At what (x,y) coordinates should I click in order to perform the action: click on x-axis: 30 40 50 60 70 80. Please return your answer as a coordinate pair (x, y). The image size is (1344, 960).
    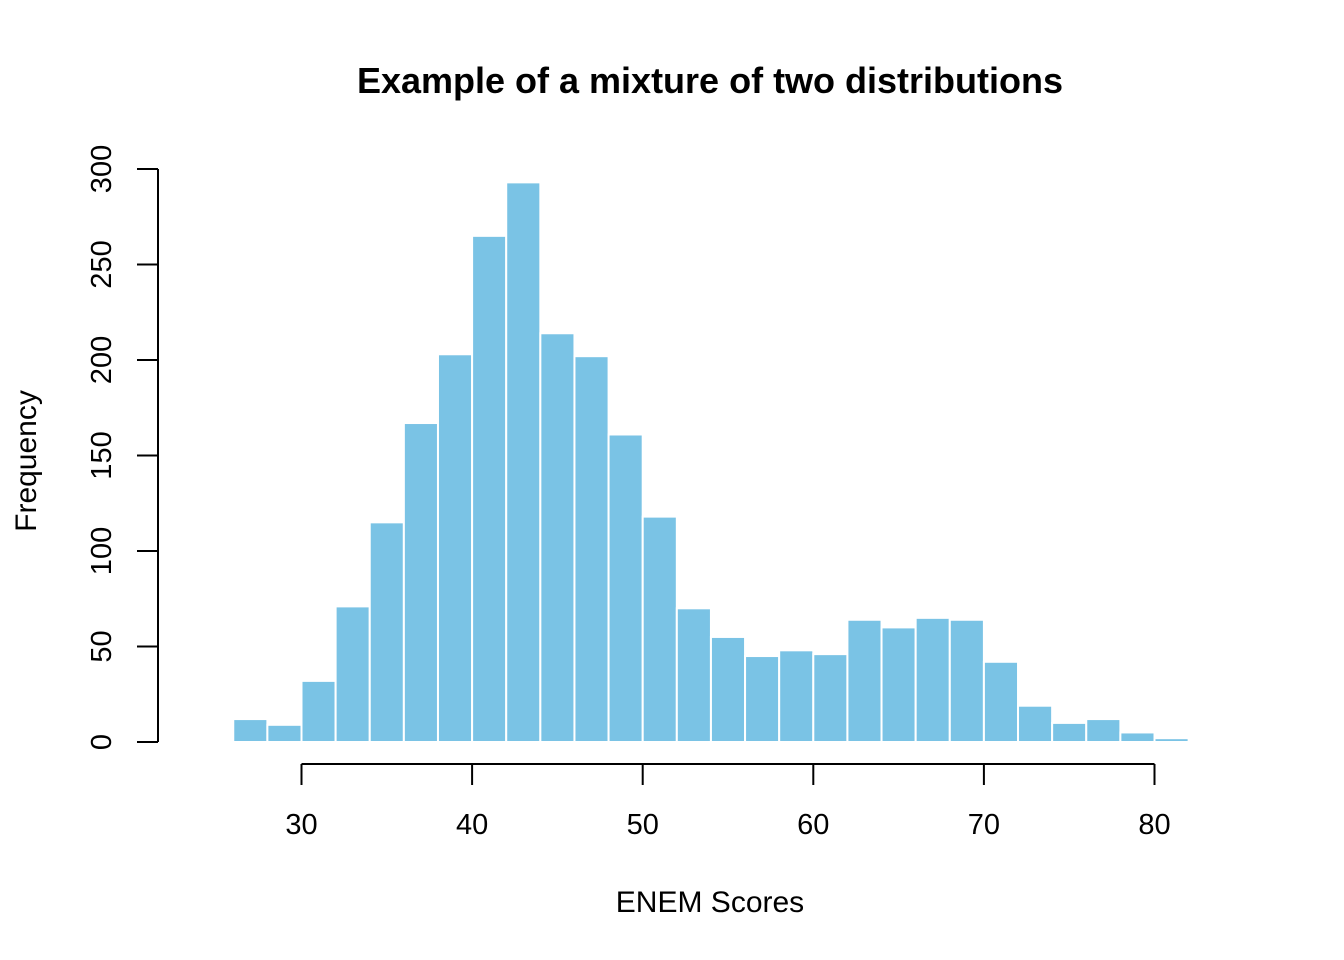
    Looking at the image, I should click on (728, 802).